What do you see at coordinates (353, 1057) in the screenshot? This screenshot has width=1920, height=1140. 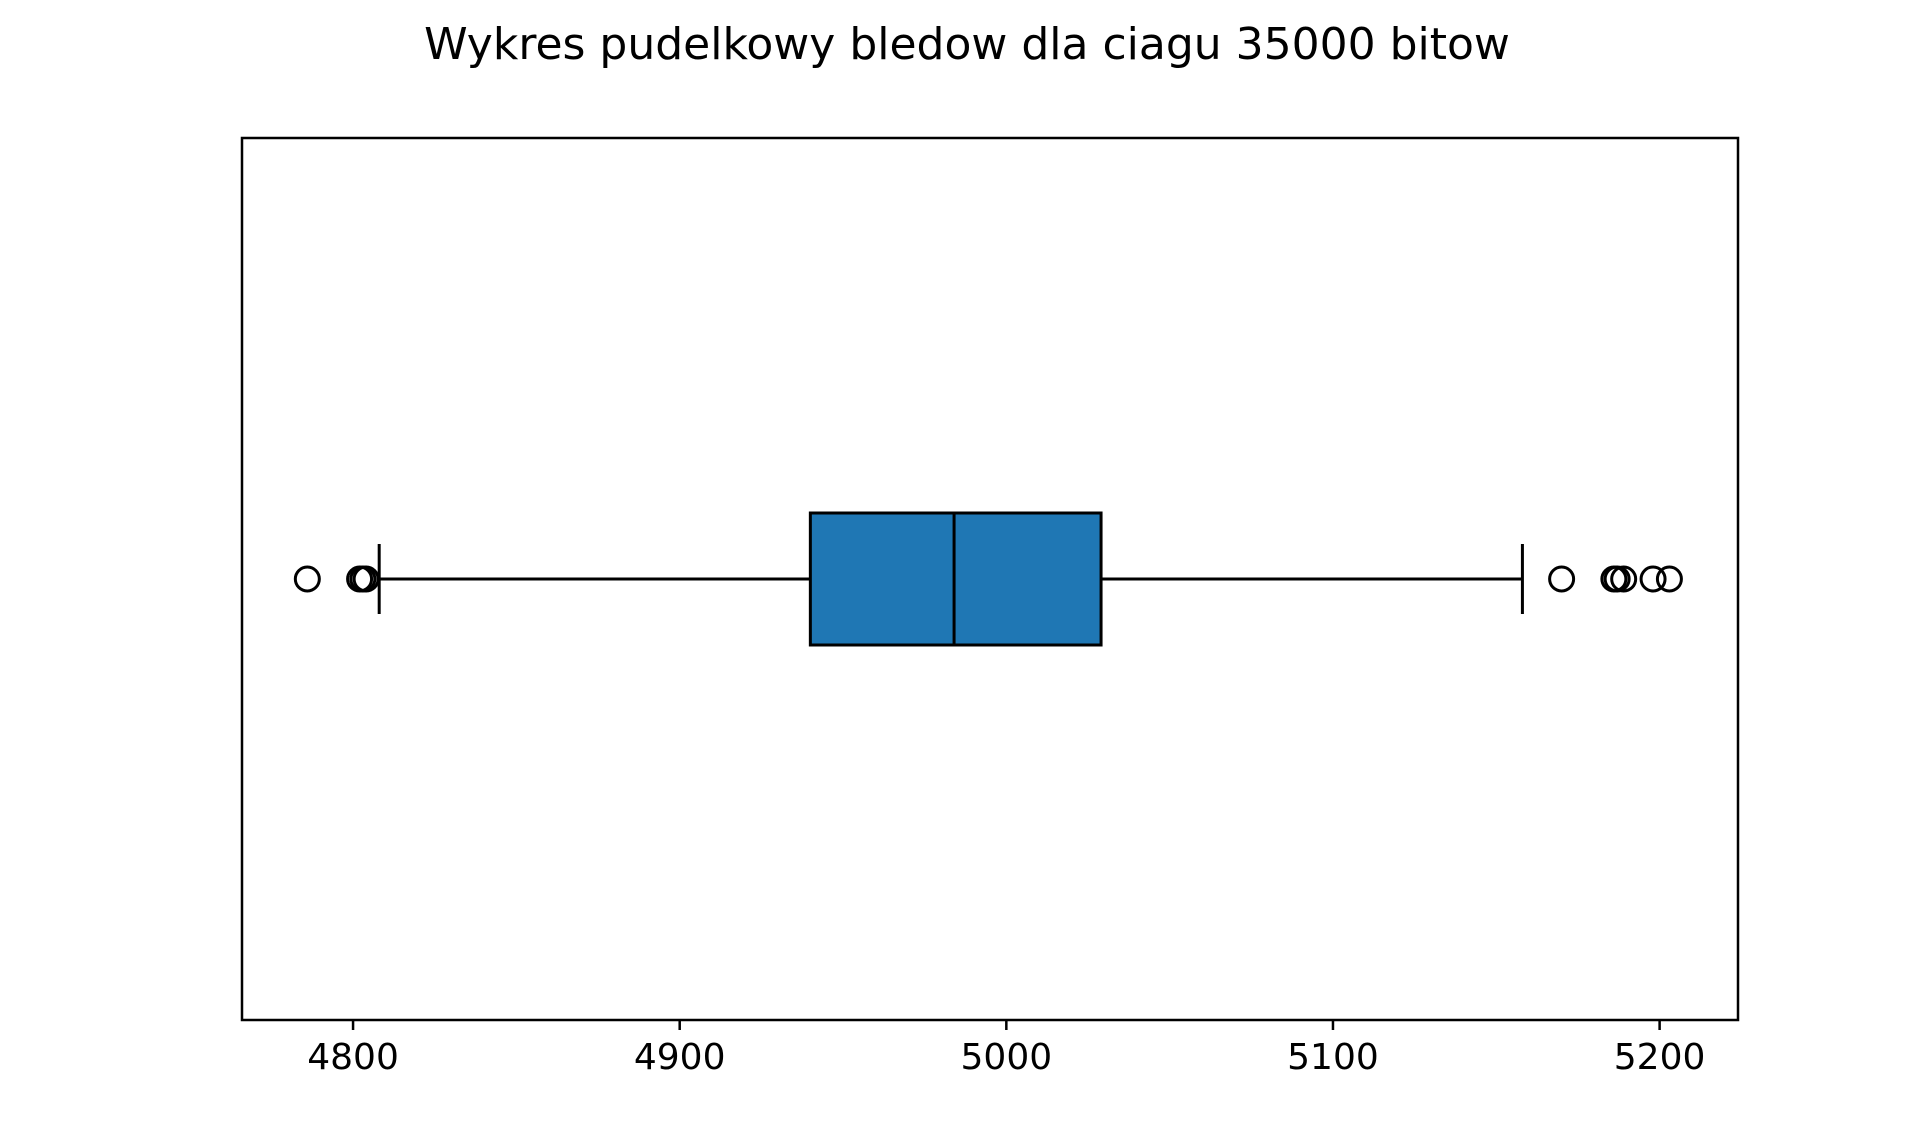 I see `x-tick-label-0: 4800` at bounding box center [353, 1057].